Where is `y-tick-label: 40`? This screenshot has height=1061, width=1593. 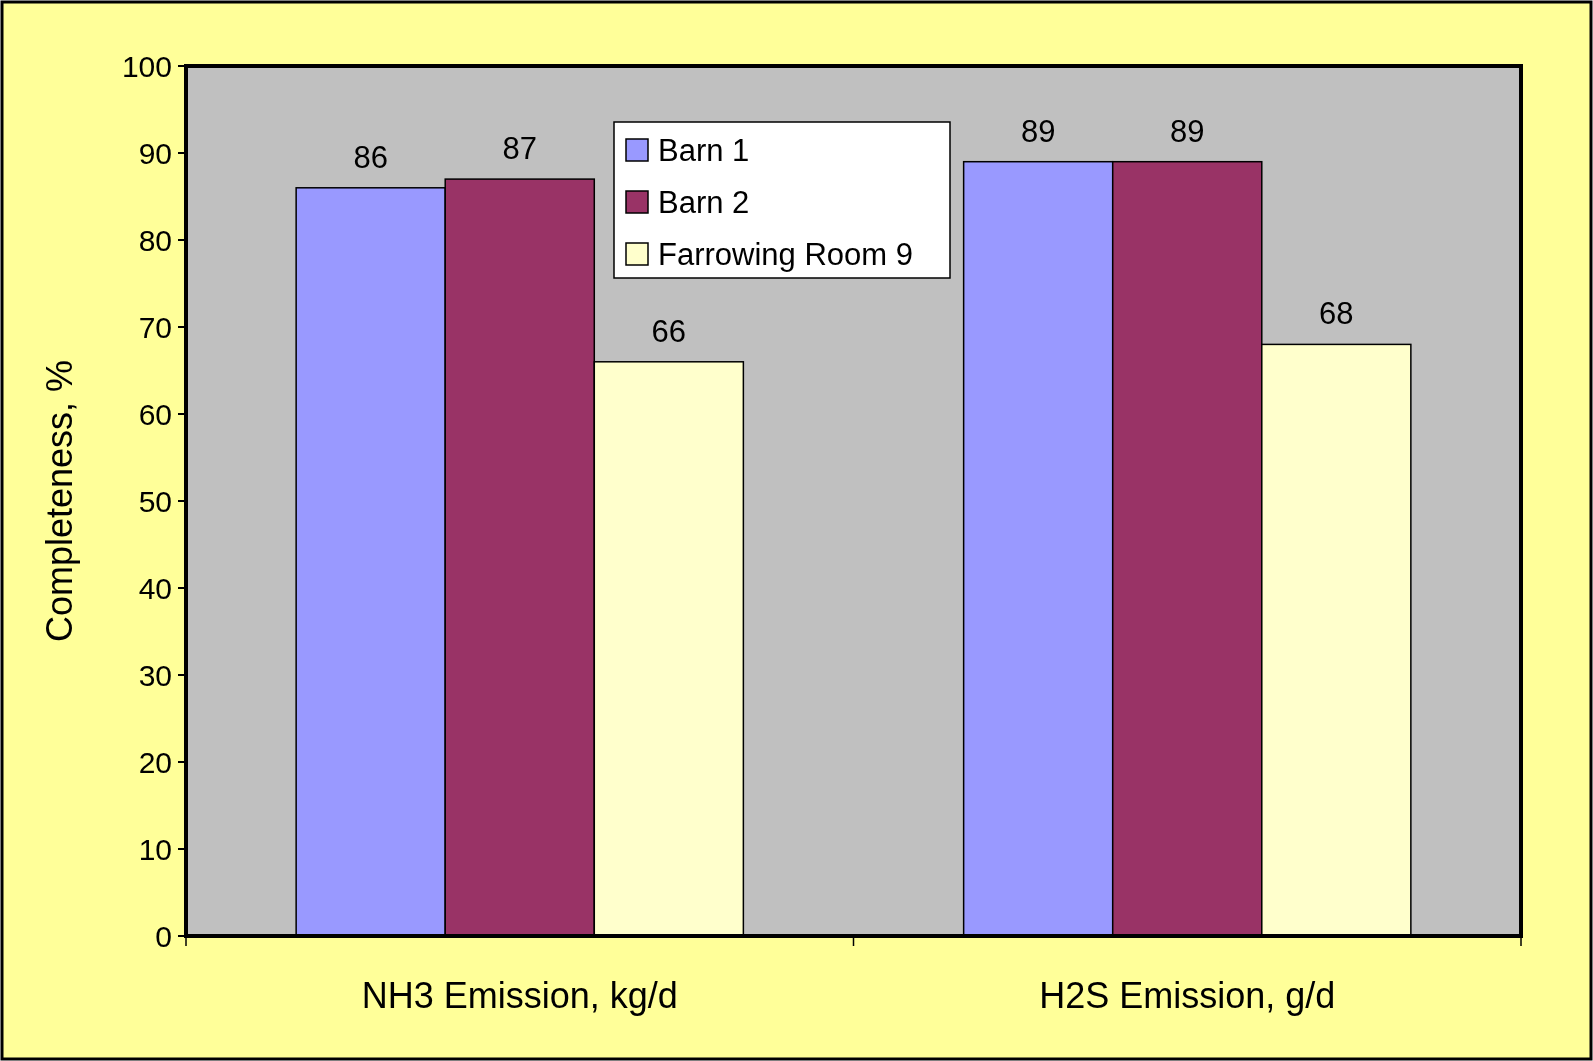
y-tick-label: 40 is located at coordinates (155, 588).